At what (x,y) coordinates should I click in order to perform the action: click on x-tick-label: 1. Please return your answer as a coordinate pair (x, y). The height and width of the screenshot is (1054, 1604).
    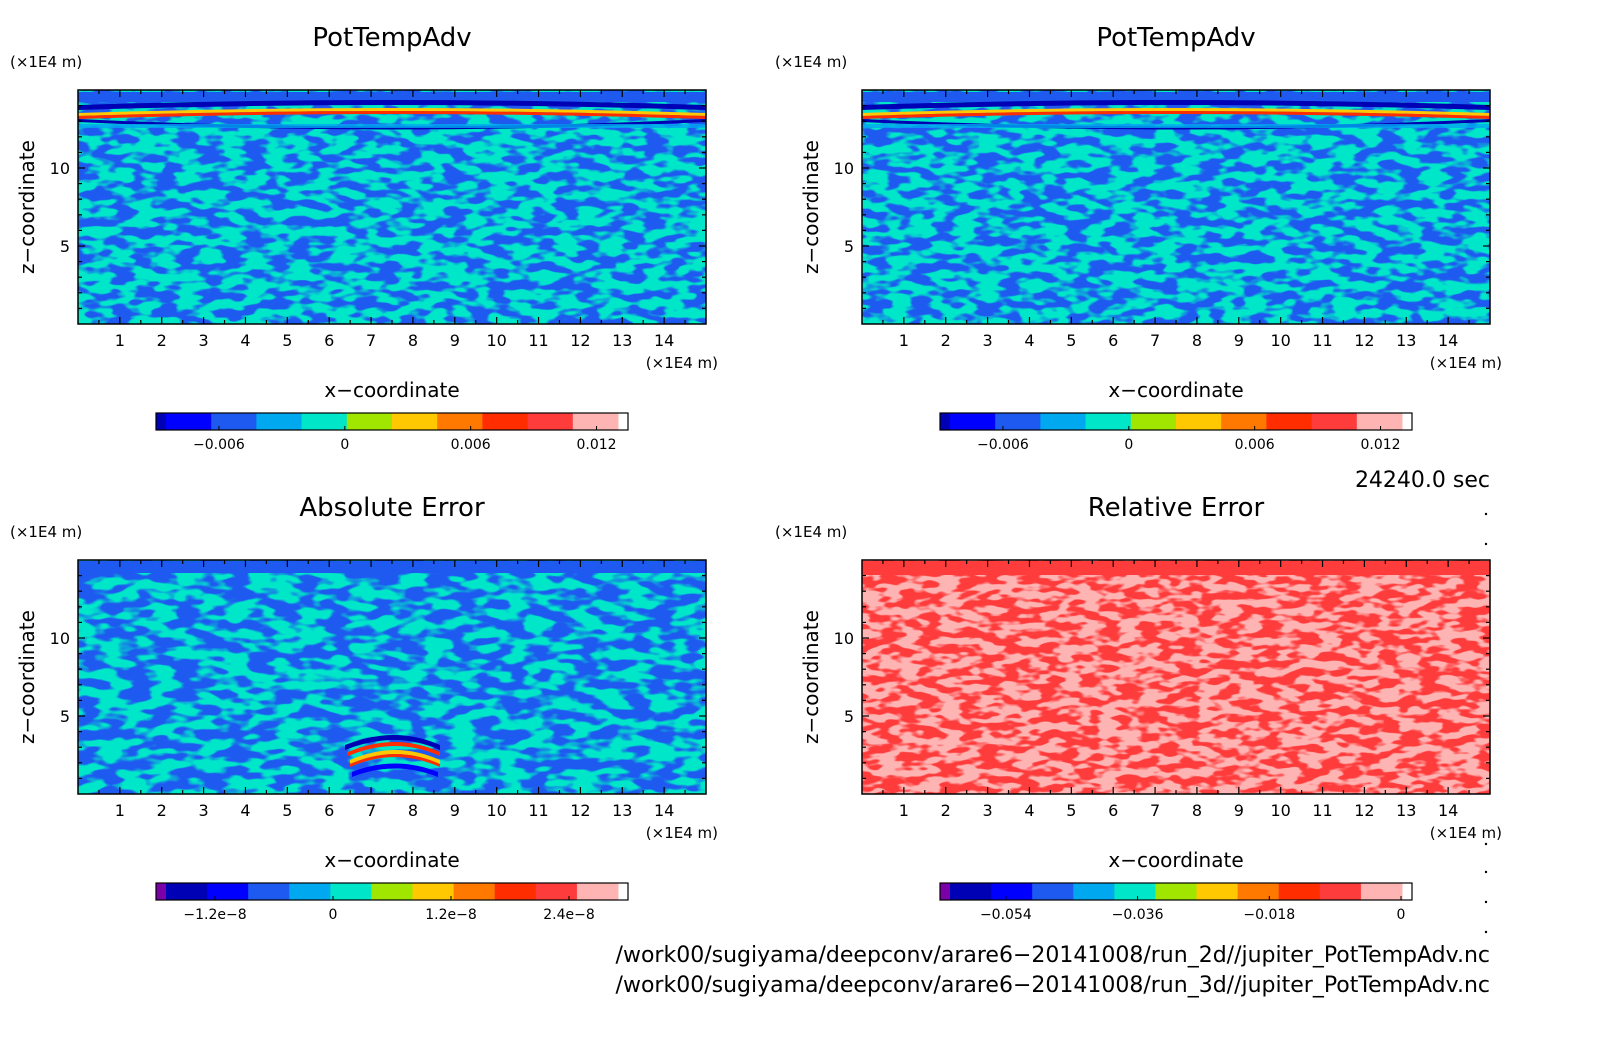
    Looking at the image, I should click on (120, 340).